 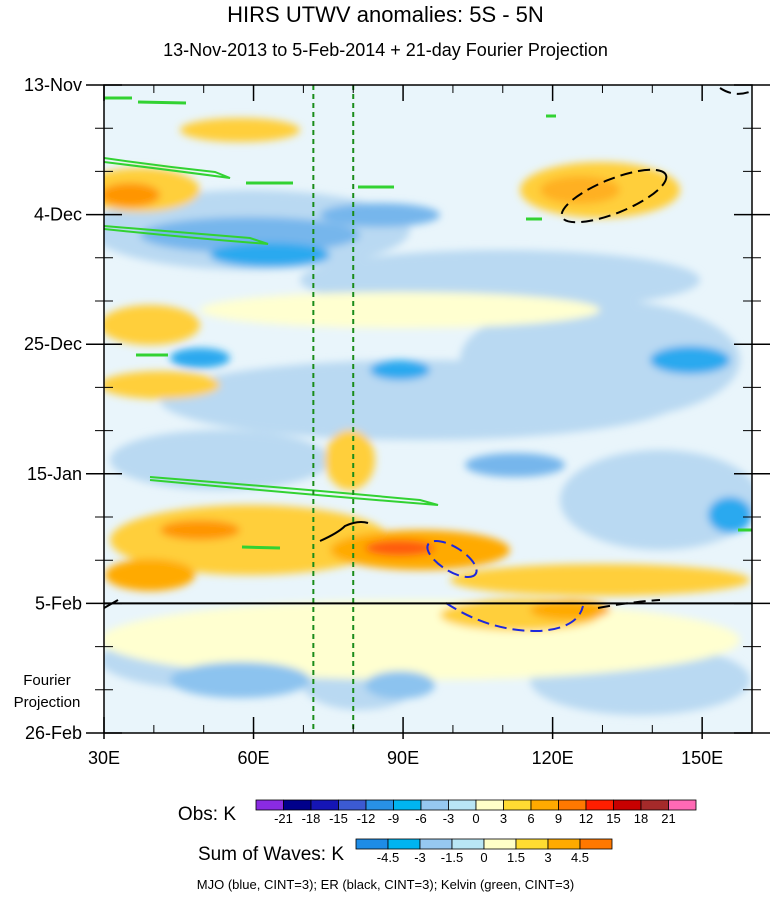 I want to click on obs-colorbar-tick-label: 0, so click(x=475, y=818).